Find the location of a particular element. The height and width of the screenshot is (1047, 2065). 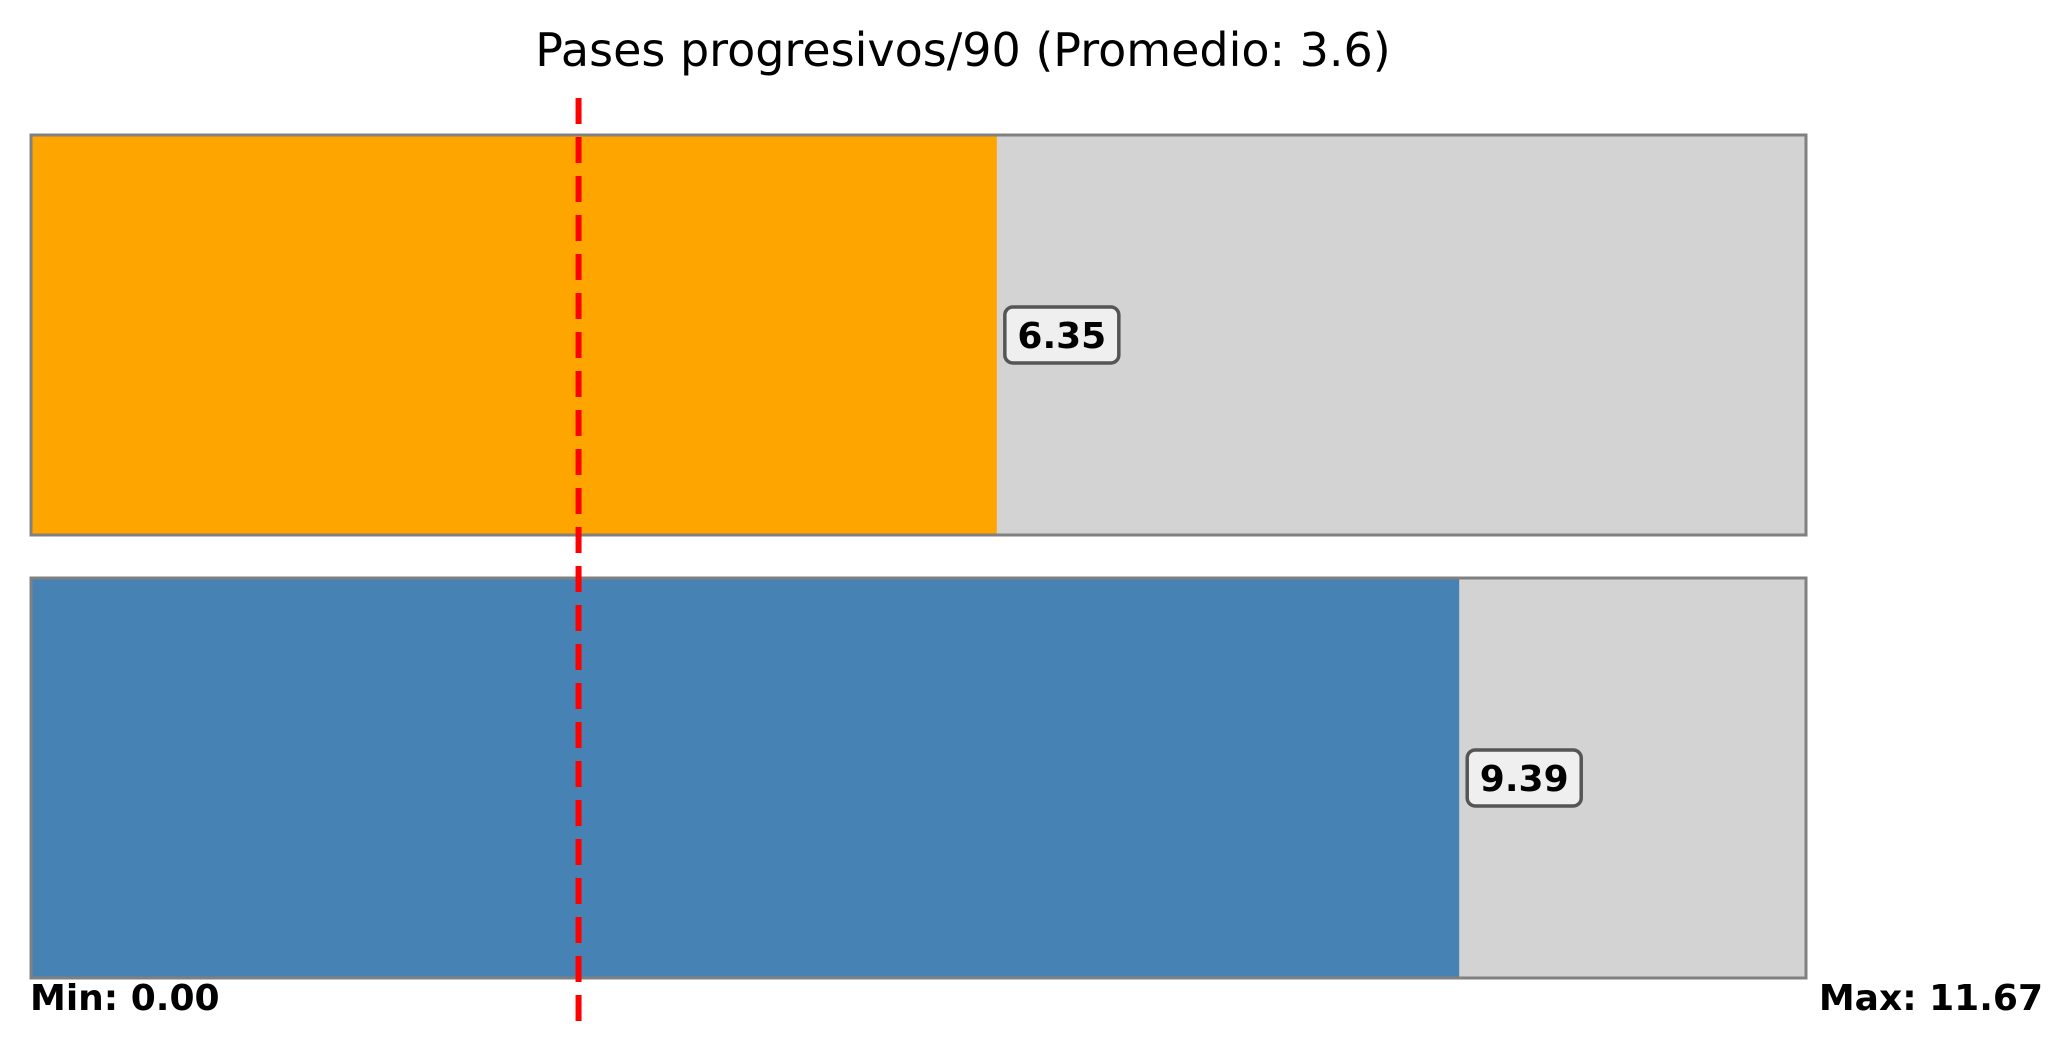

min-label: Min: 0.00 is located at coordinates (125, 998).